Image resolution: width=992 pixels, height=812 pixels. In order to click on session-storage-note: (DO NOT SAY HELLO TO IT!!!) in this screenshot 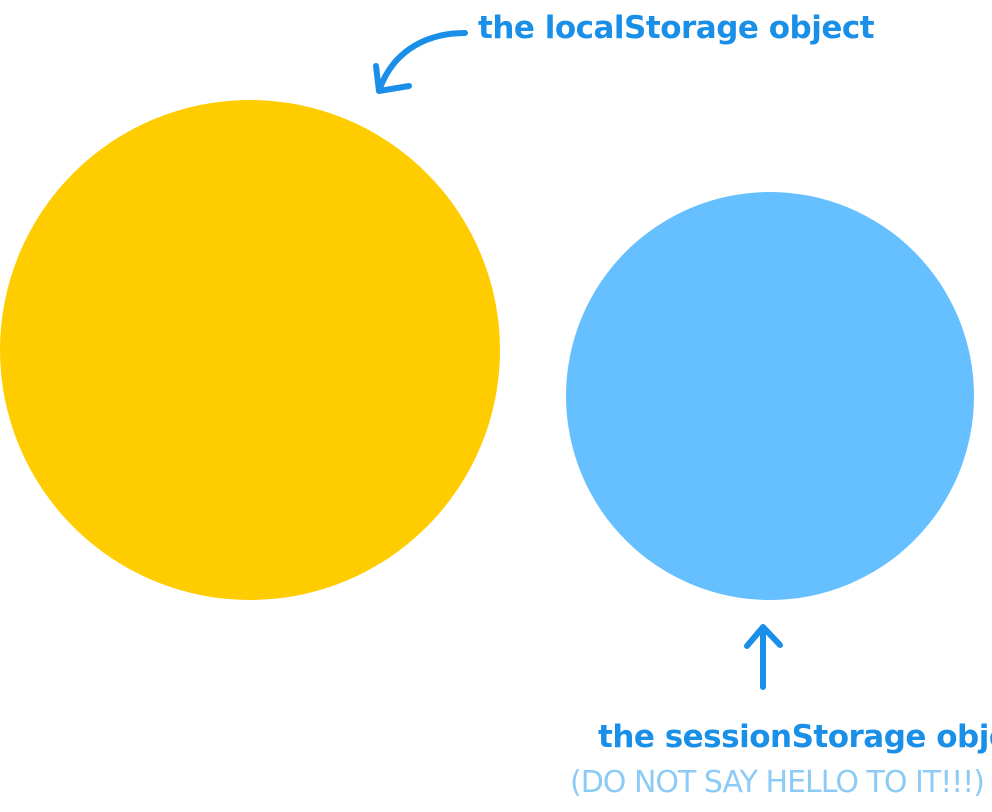, I will do `click(777, 782)`.